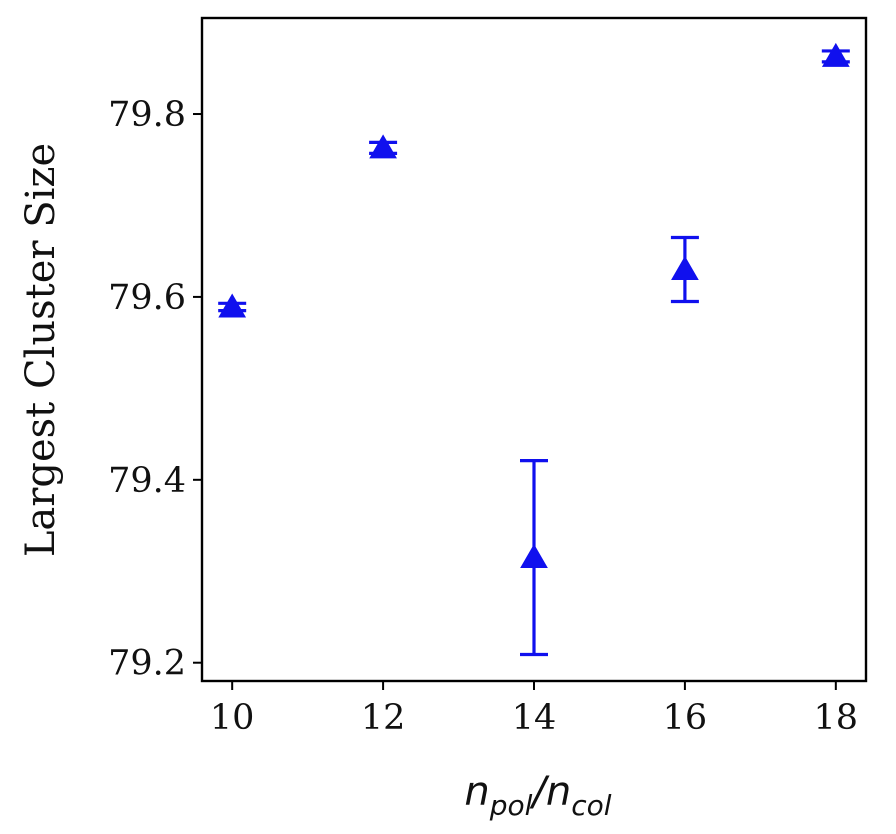  What do you see at coordinates (591, 805) in the screenshot?
I see `x-axis-label-sub-col: col` at bounding box center [591, 805].